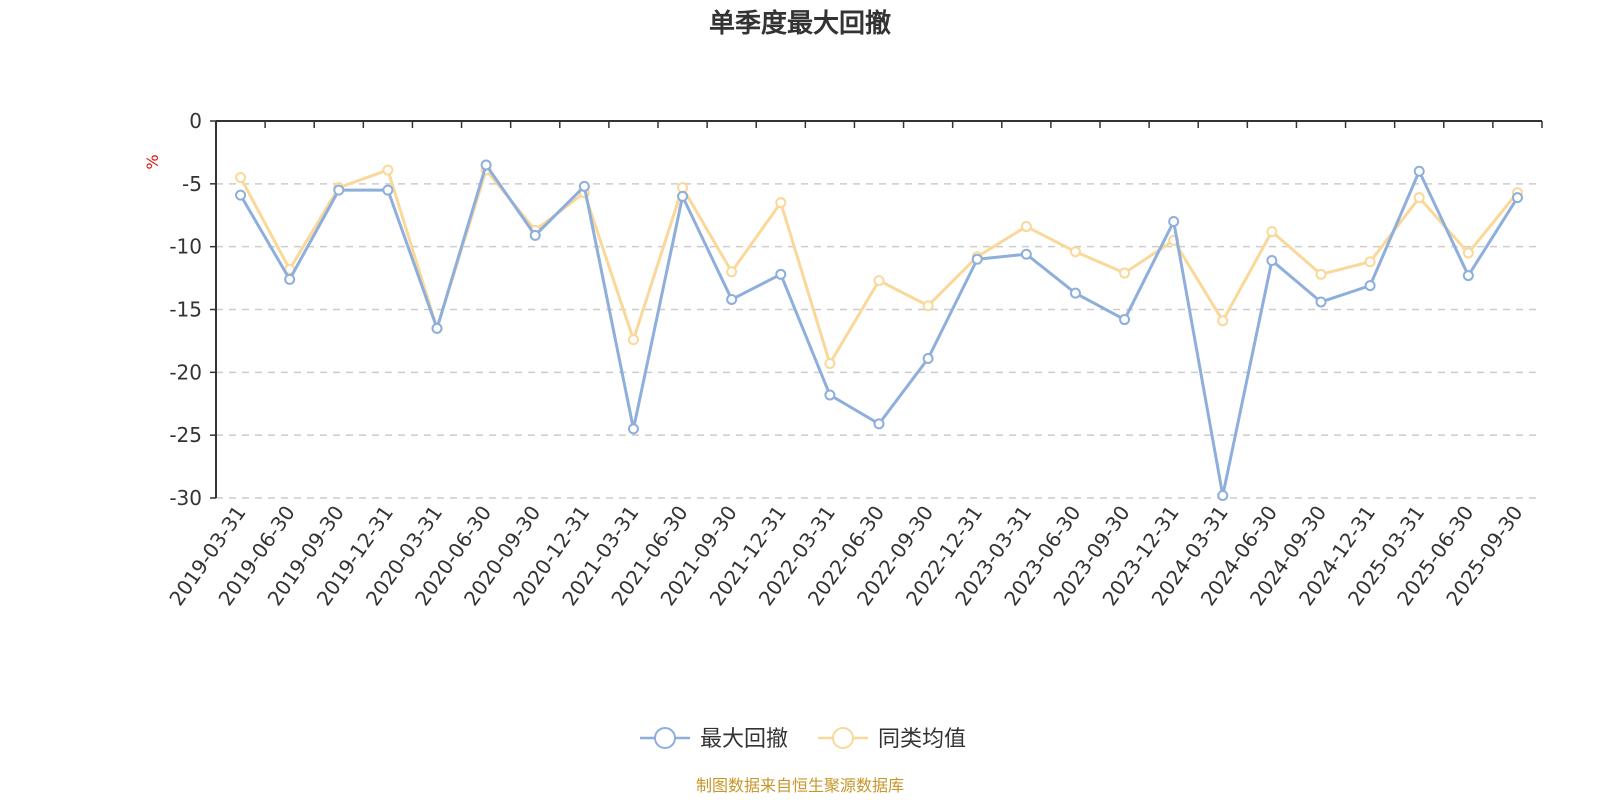  I want to click on legend-item-1: 最大回撤, so click(714, 739).